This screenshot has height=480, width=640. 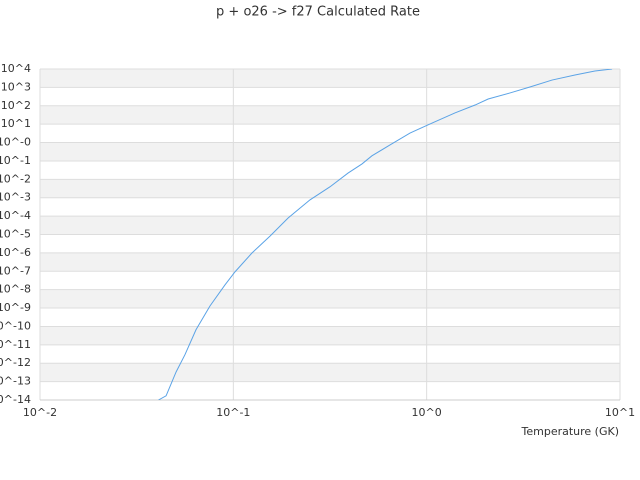 What do you see at coordinates (15, 344) in the screenshot?
I see `y-tick-label: 10^-11` at bounding box center [15, 344].